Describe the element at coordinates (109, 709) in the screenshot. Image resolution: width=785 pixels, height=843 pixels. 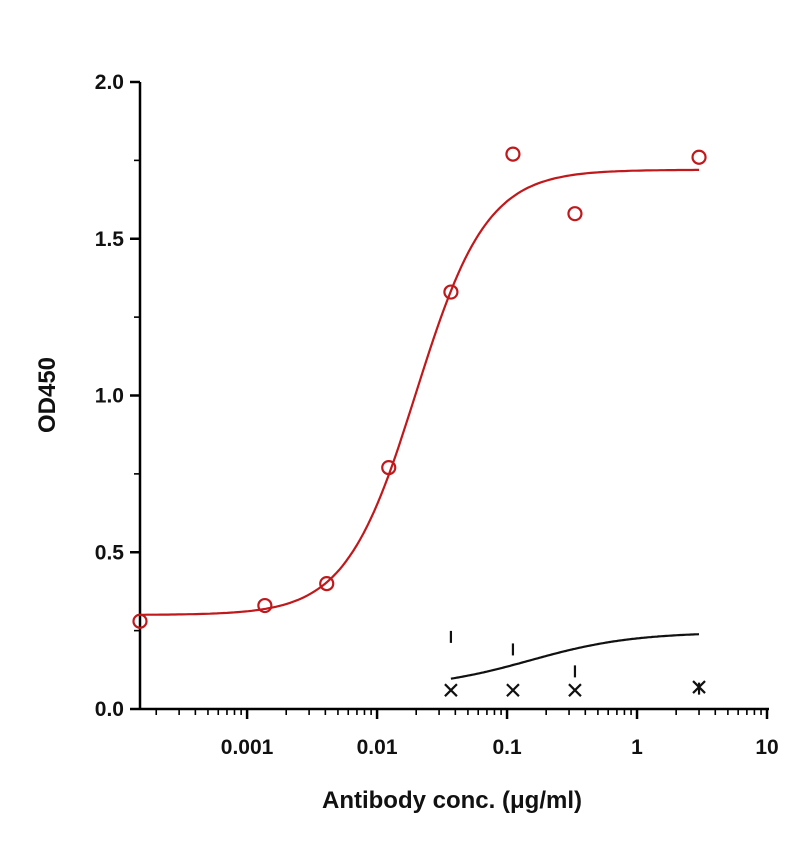
I see `y-tick-label: 0.0` at that location.